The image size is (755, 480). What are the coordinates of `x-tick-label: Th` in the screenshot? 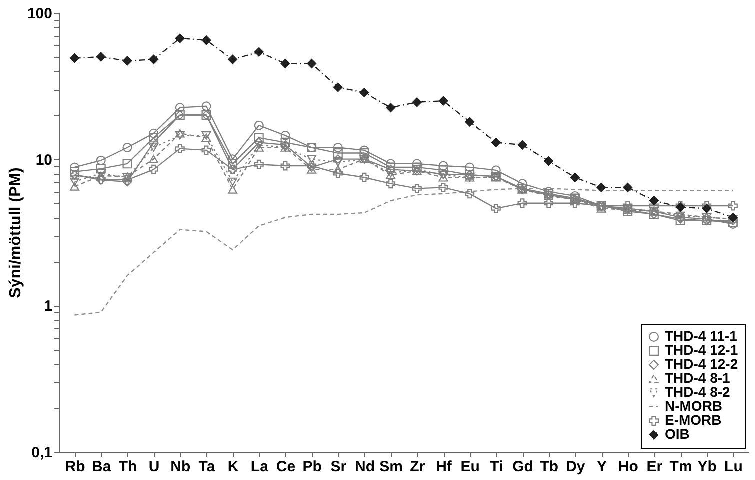 It's located at (128, 467).